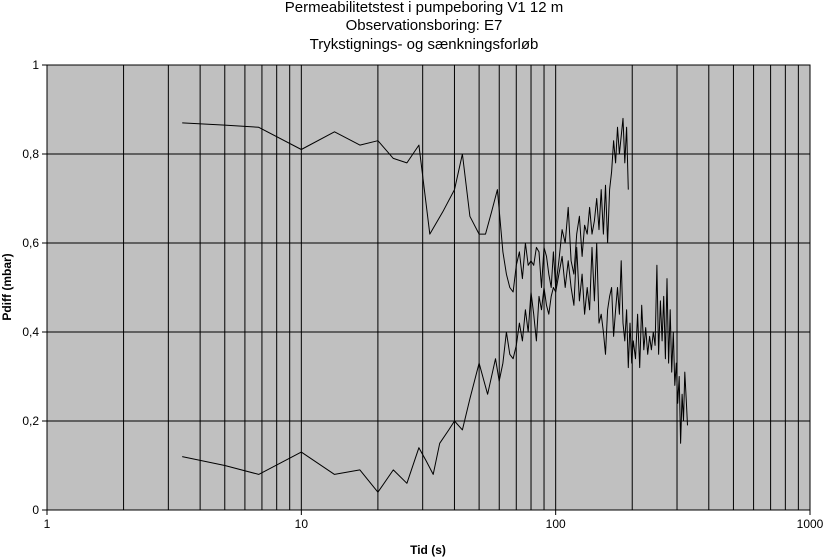 This screenshot has height=559, width=824. I want to click on y-tick-label: 0,2, so click(30, 421).